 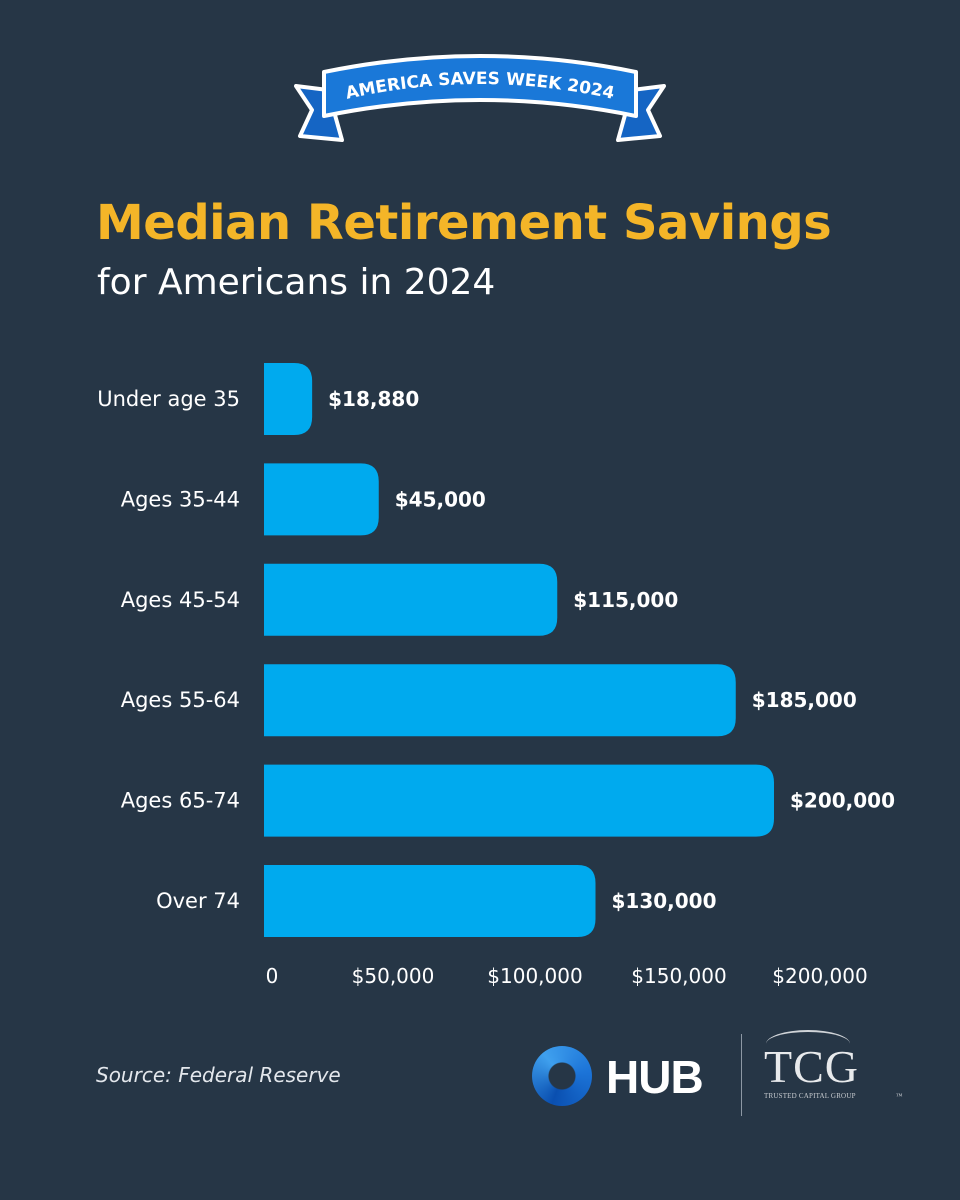 I want to click on value-label: $115,000, so click(x=625, y=600).